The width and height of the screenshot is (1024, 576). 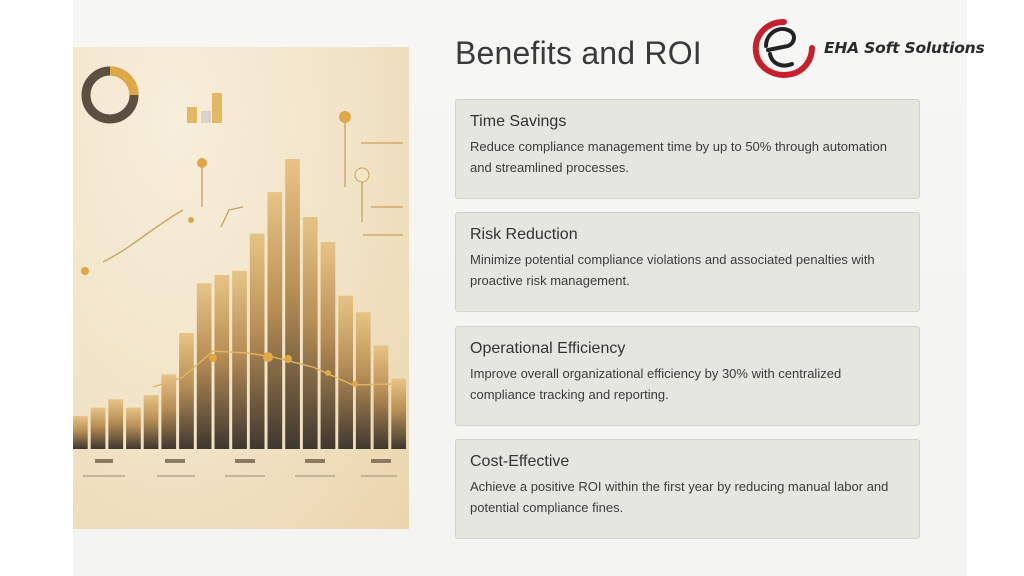 I want to click on company-logo: EHA Soft Solutions, so click(x=883, y=48).